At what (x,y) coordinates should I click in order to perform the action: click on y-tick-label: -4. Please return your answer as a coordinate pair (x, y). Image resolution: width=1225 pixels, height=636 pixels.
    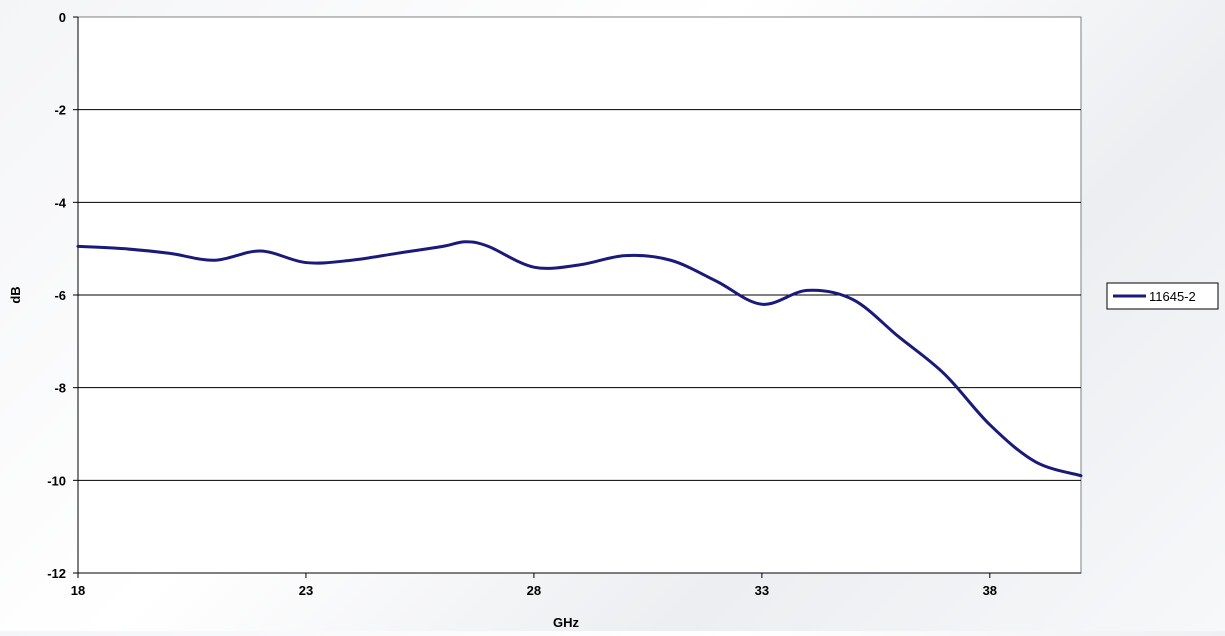
    Looking at the image, I should click on (60, 202).